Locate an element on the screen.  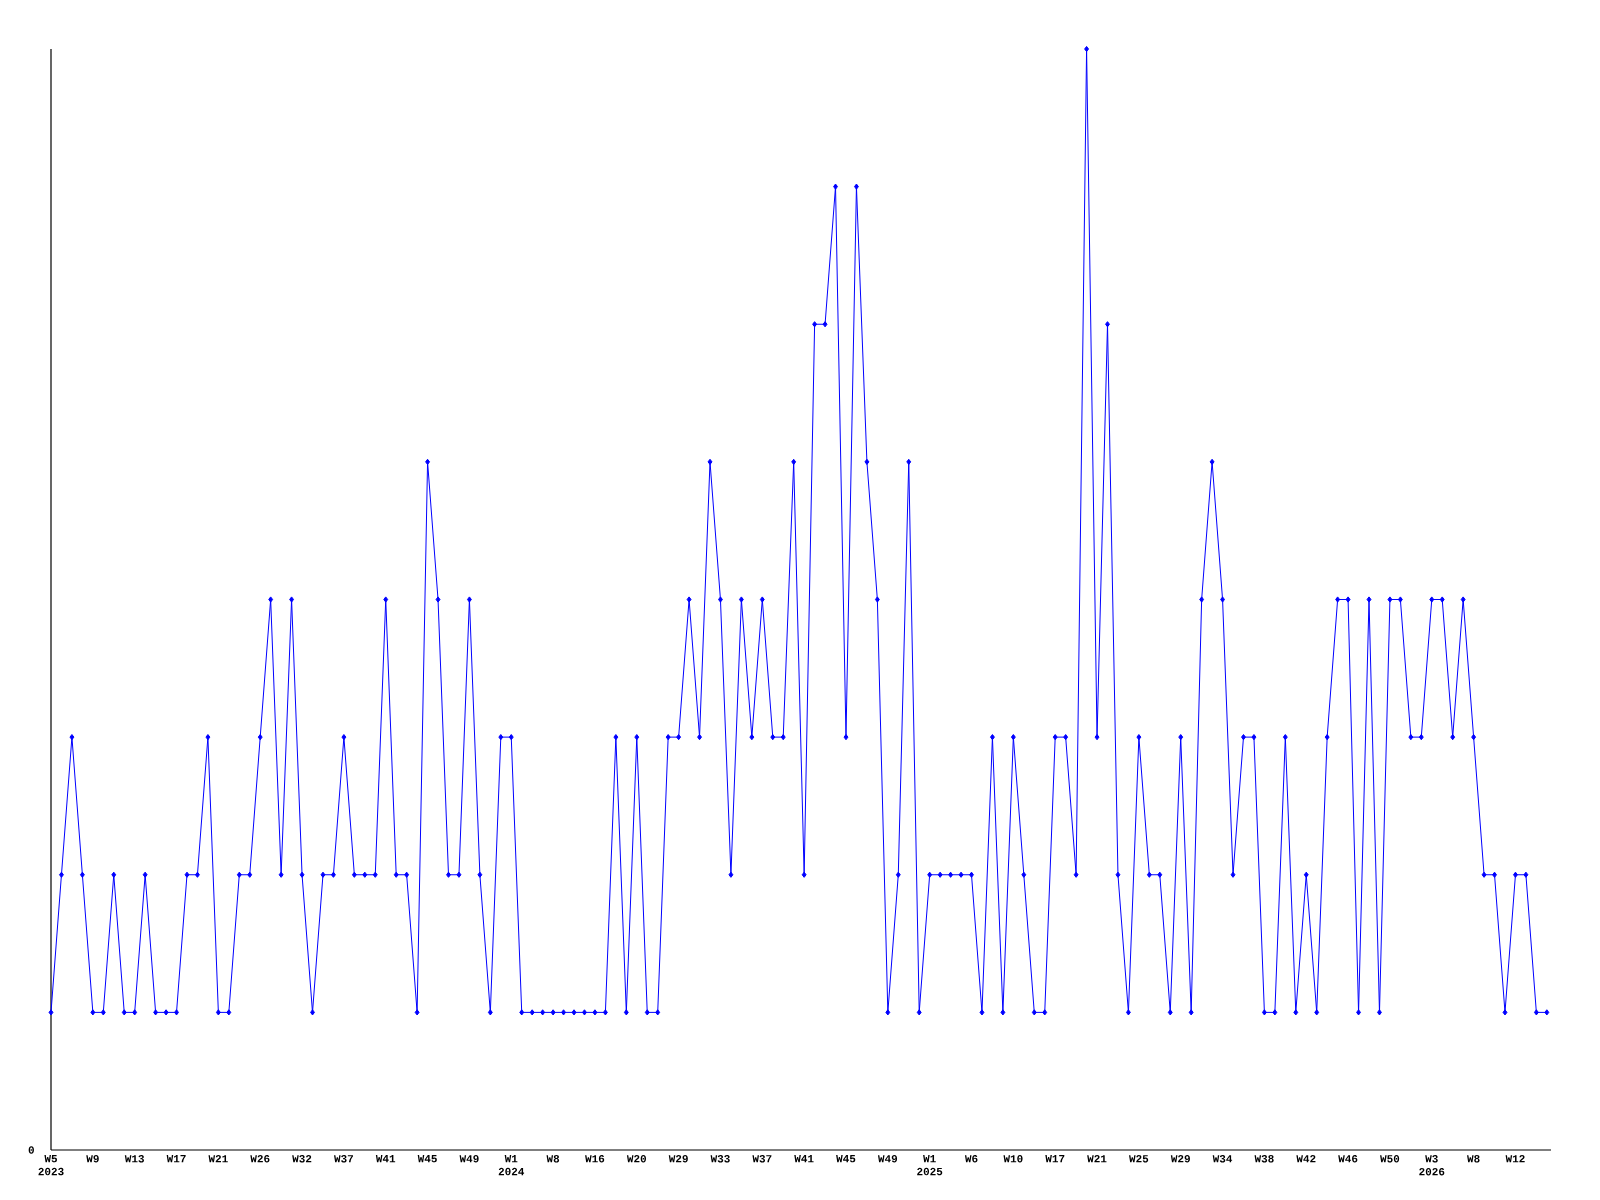
x-tick-label: W50 is located at coordinates (1390, 1159).